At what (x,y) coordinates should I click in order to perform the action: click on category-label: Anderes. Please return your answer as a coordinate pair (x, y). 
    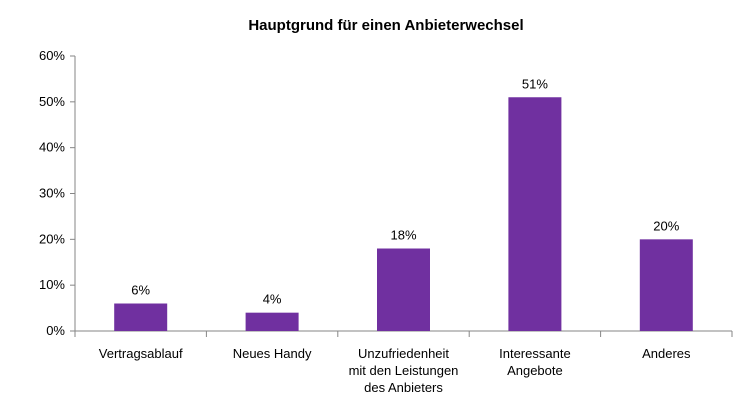
    Looking at the image, I should click on (666, 353).